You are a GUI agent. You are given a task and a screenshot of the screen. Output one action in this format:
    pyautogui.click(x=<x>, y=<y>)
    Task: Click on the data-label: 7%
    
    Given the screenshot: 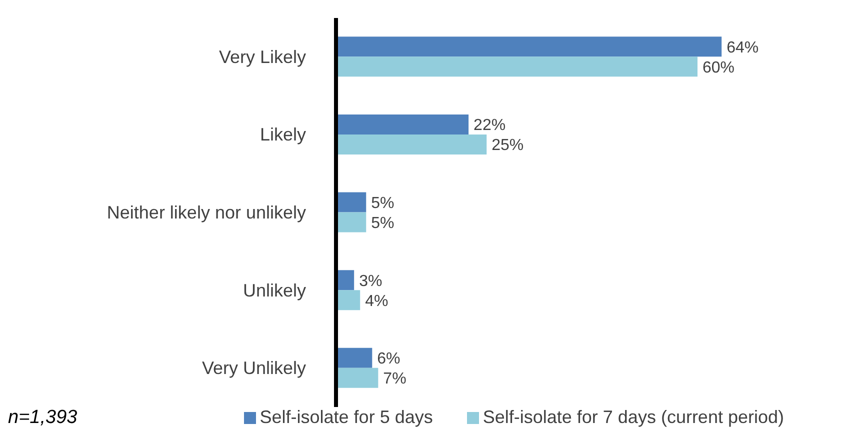 What is the action you would take?
    pyautogui.click(x=394, y=379)
    